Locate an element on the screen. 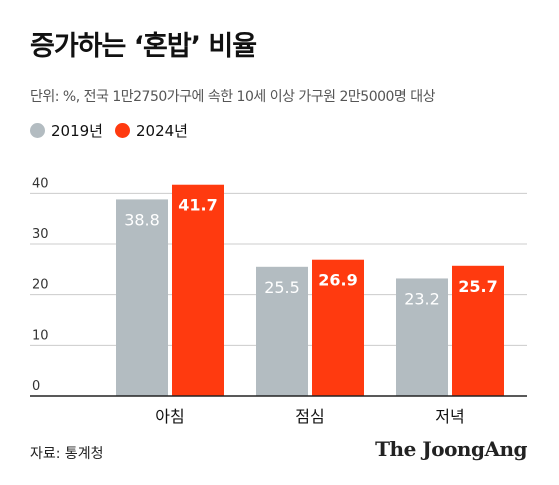 This screenshot has width=559, height=485. chart-title: 증가하는 ‘혼밥’ 비율 is located at coordinates (143, 46).